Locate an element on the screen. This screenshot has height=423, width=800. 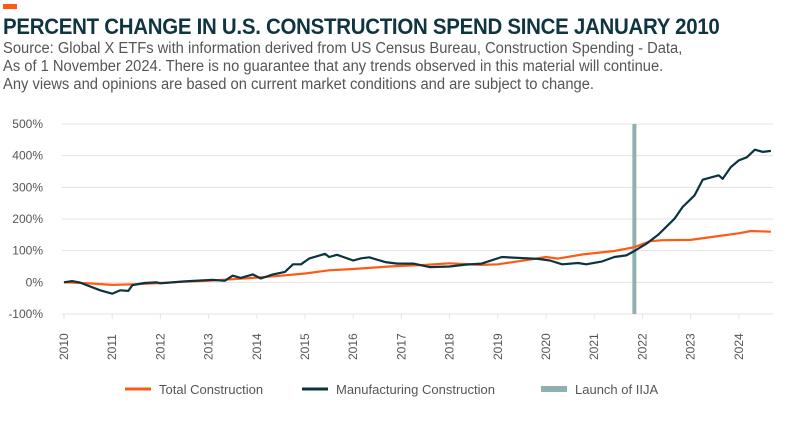
accent-bar is located at coordinates (10, 6).